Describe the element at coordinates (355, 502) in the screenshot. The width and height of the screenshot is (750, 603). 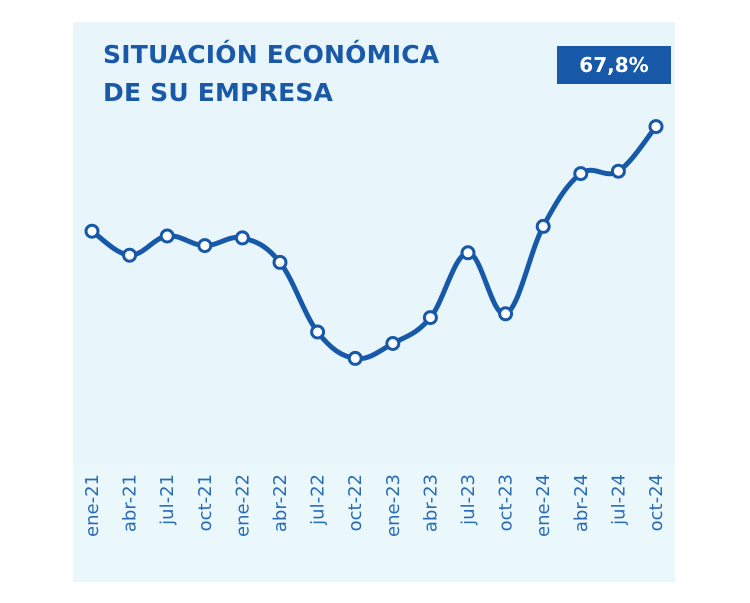
I see `x-tick-label: oct-22` at that location.